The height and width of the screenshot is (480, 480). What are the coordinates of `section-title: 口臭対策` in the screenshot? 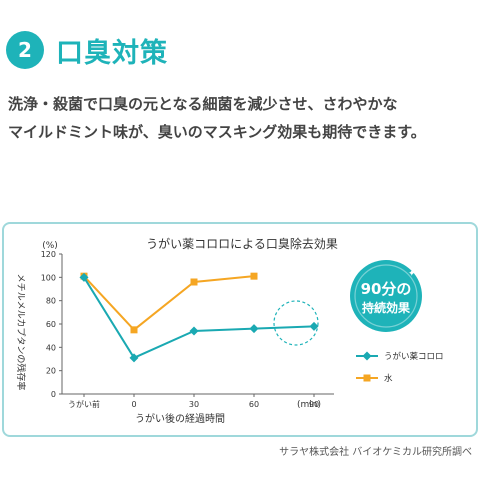 It's located at (112, 53).